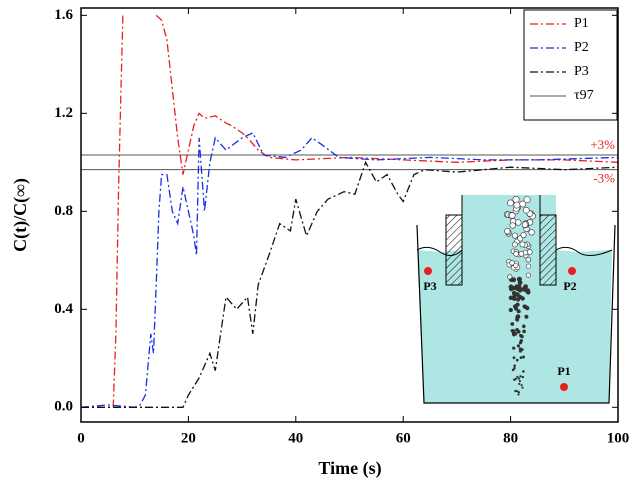  What do you see at coordinates (63, 309) in the screenshot?
I see `y-tick-label: 0.4` at bounding box center [63, 309].